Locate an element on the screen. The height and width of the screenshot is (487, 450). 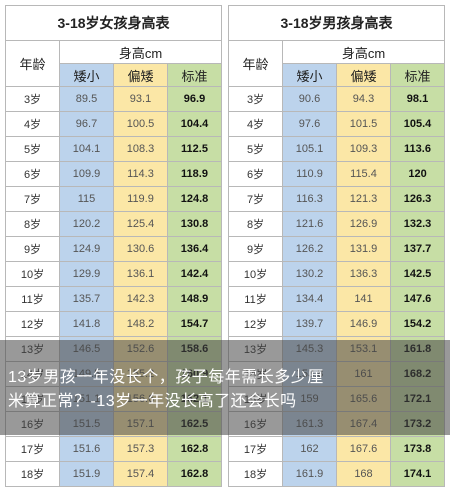
short-cell: 89.5 is located at coordinates (86, 99).